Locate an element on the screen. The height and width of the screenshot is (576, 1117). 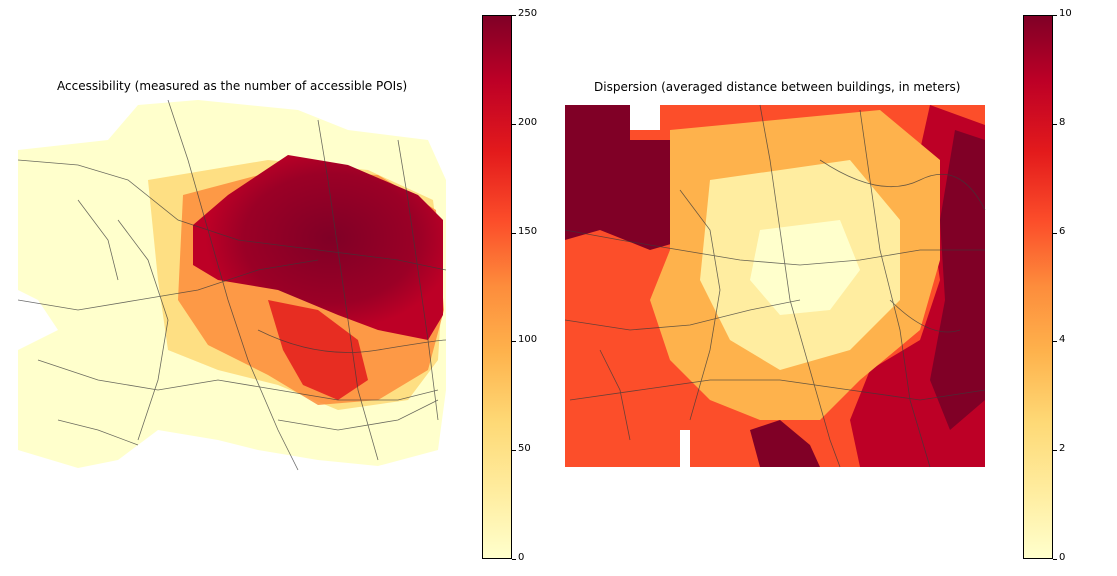
right-core-high-dispersion is located at coordinates (957, 280).